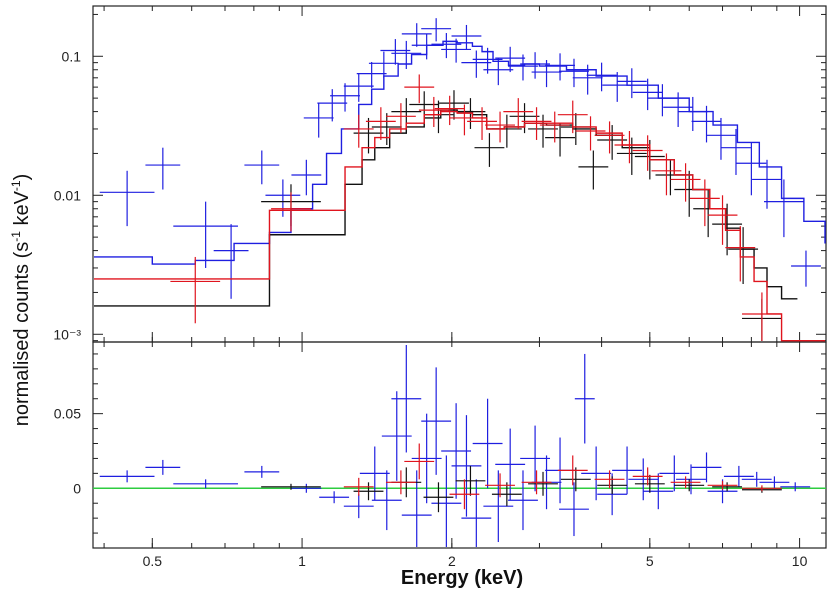 The image size is (830, 591). I want to click on x-tick-label: 2, so click(452, 561).